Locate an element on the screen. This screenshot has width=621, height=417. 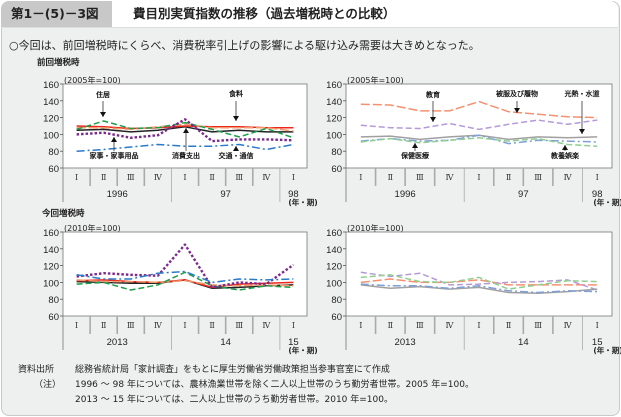
plot-area is located at coordinates (479, 126).